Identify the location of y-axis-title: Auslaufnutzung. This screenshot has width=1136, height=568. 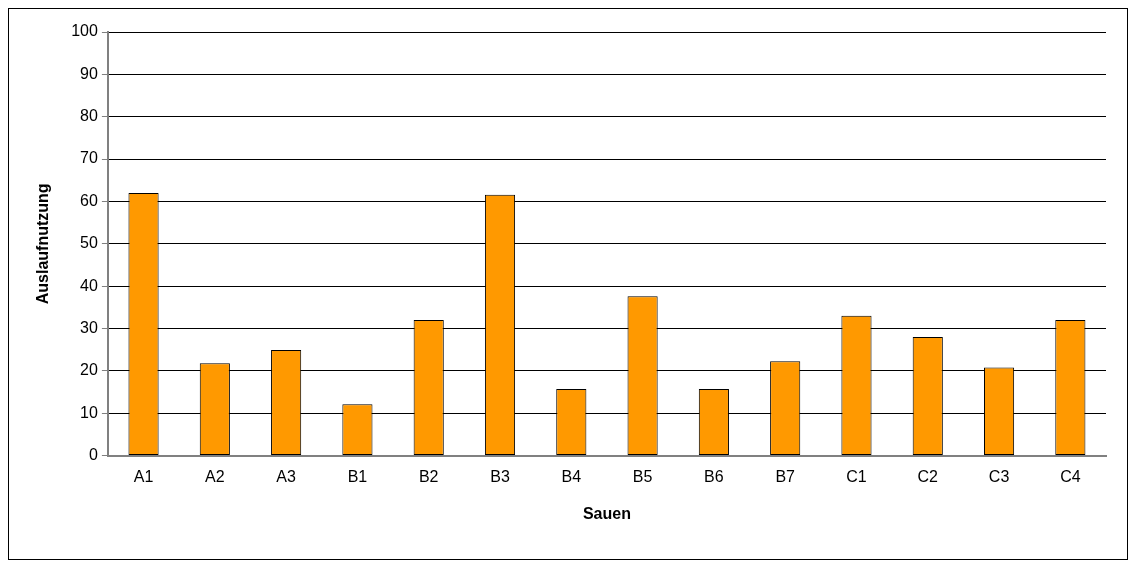
(43, 244).